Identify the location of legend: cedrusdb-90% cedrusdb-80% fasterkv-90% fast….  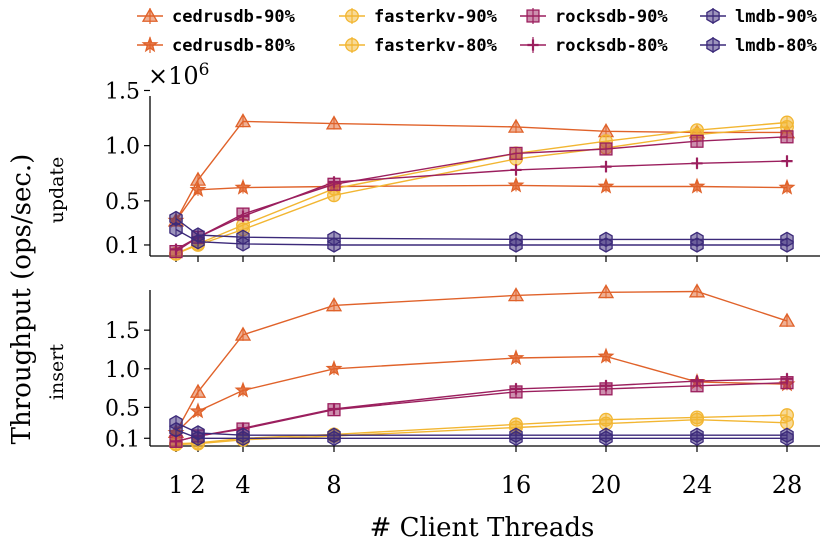
(477, 31).